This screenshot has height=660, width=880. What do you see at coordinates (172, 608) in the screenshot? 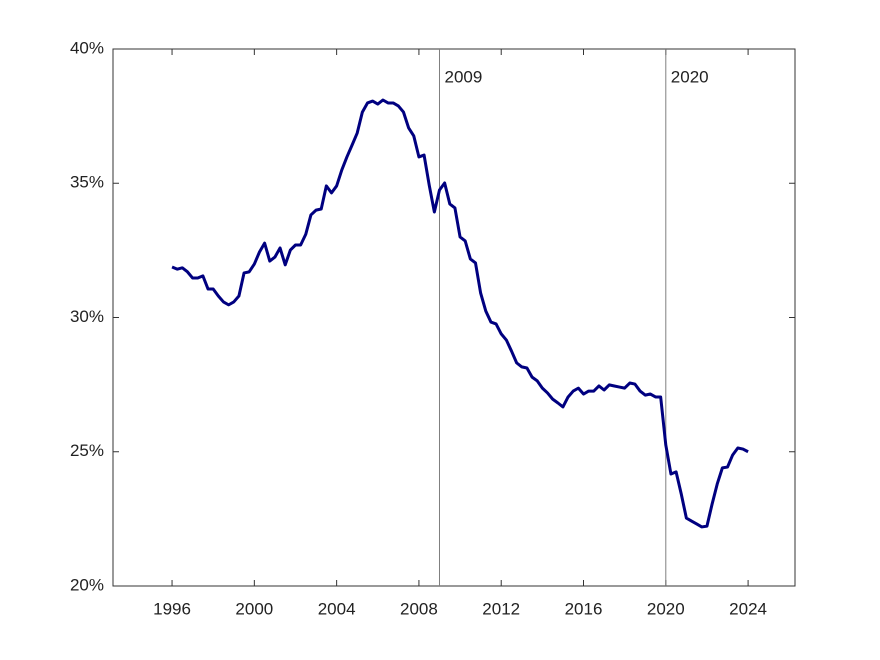
I see `x-tick-label: 1996` at bounding box center [172, 608].